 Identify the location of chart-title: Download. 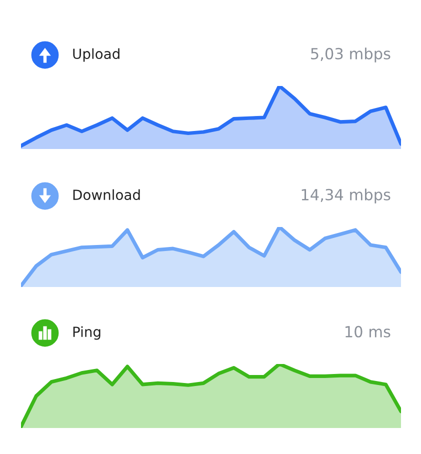
(106, 194).